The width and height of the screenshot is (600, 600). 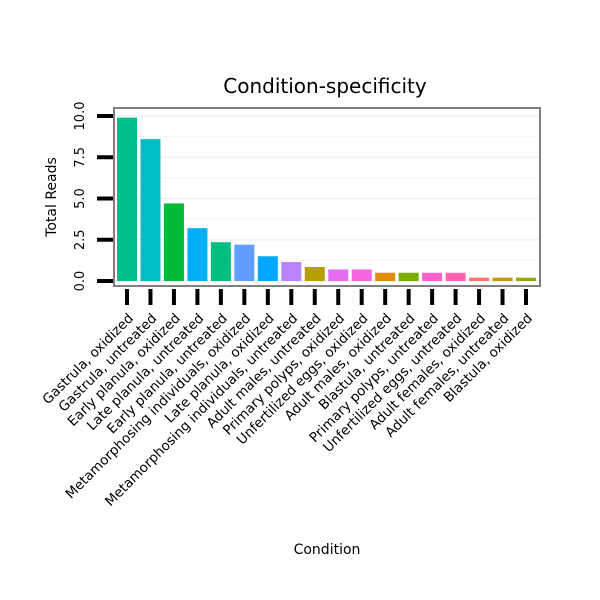 What do you see at coordinates (80, 157) in the screenshot?
I see `y-tick-label: 7.5` at bounding box center [80, 157].